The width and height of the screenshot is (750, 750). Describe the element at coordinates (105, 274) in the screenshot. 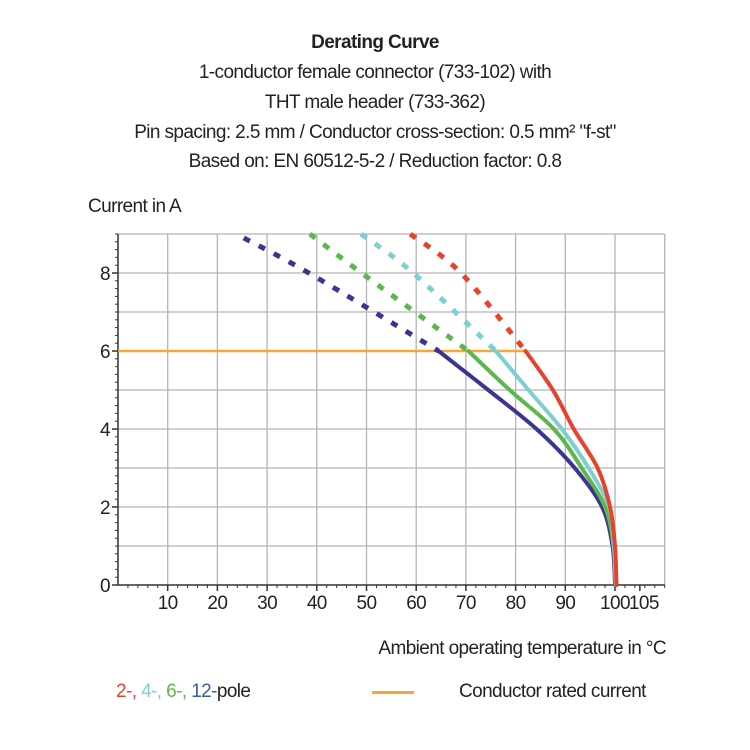

I see `y-tick-label: 8` at that location.